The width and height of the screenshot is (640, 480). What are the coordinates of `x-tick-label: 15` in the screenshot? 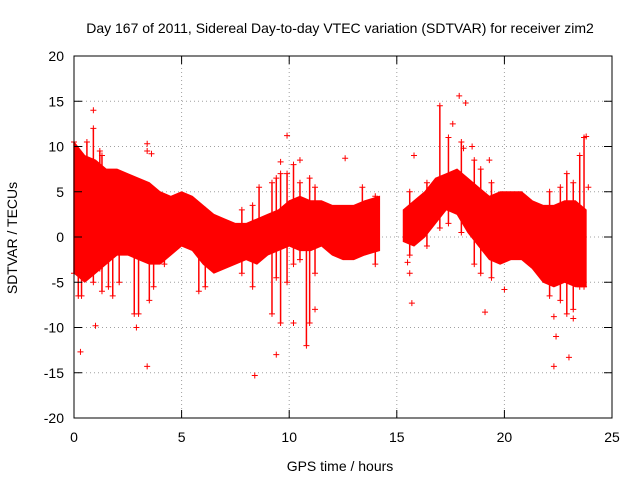 It's located at (397, 437).